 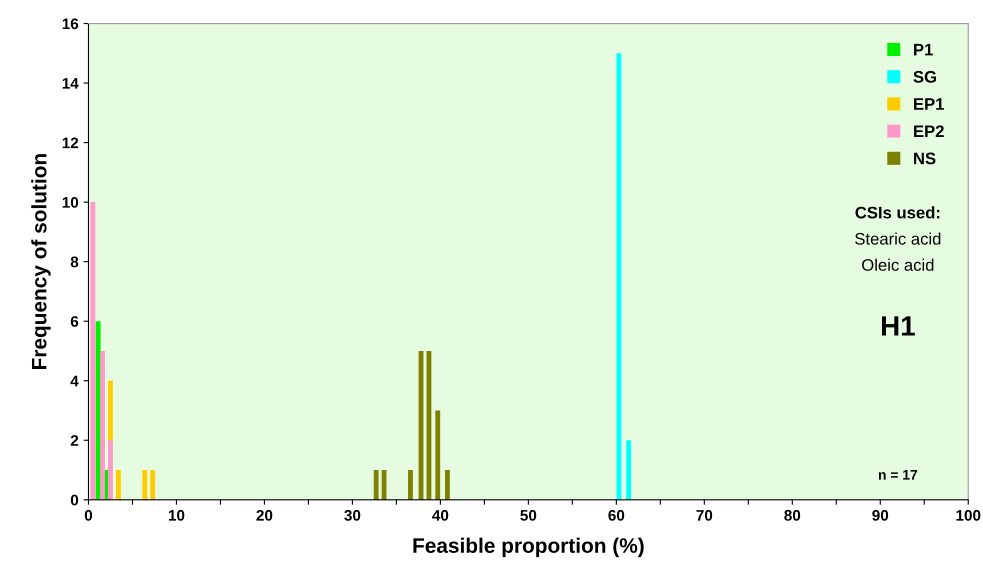 I want to click on legend-label: SG, so click(x=924, y=76).